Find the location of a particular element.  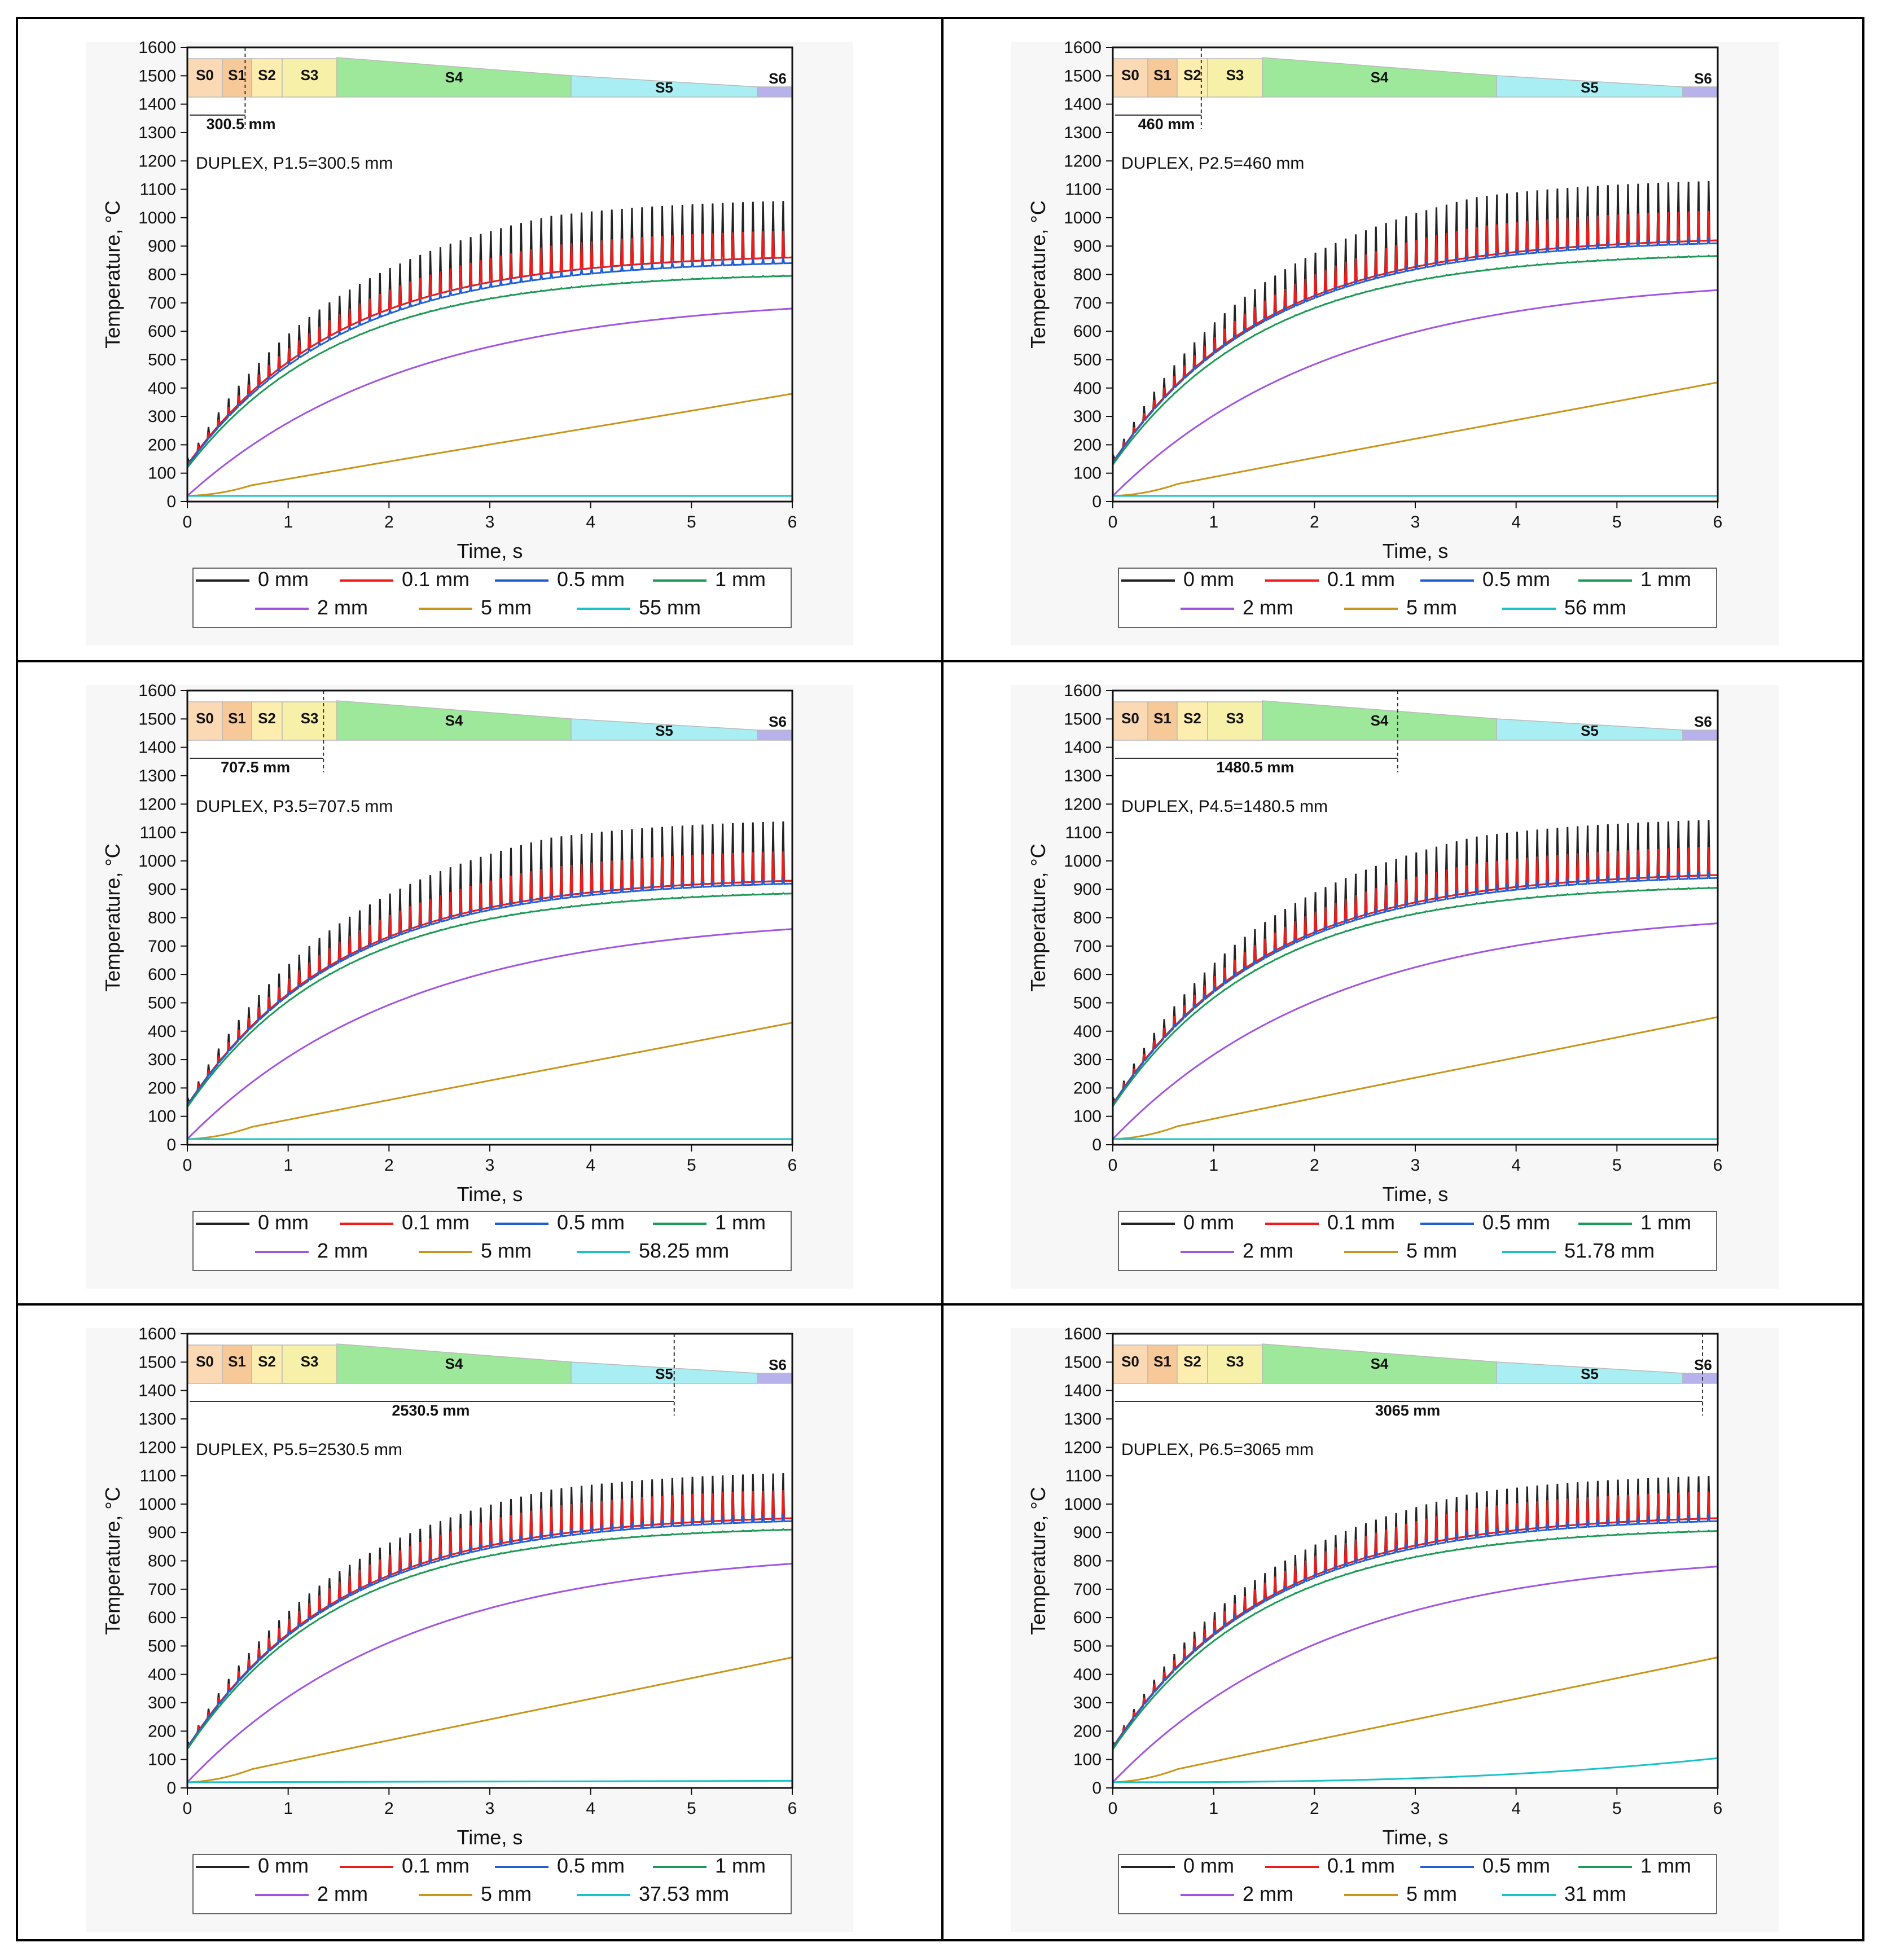

series-line-0-5-mm is located at coordinates (1415, 351).